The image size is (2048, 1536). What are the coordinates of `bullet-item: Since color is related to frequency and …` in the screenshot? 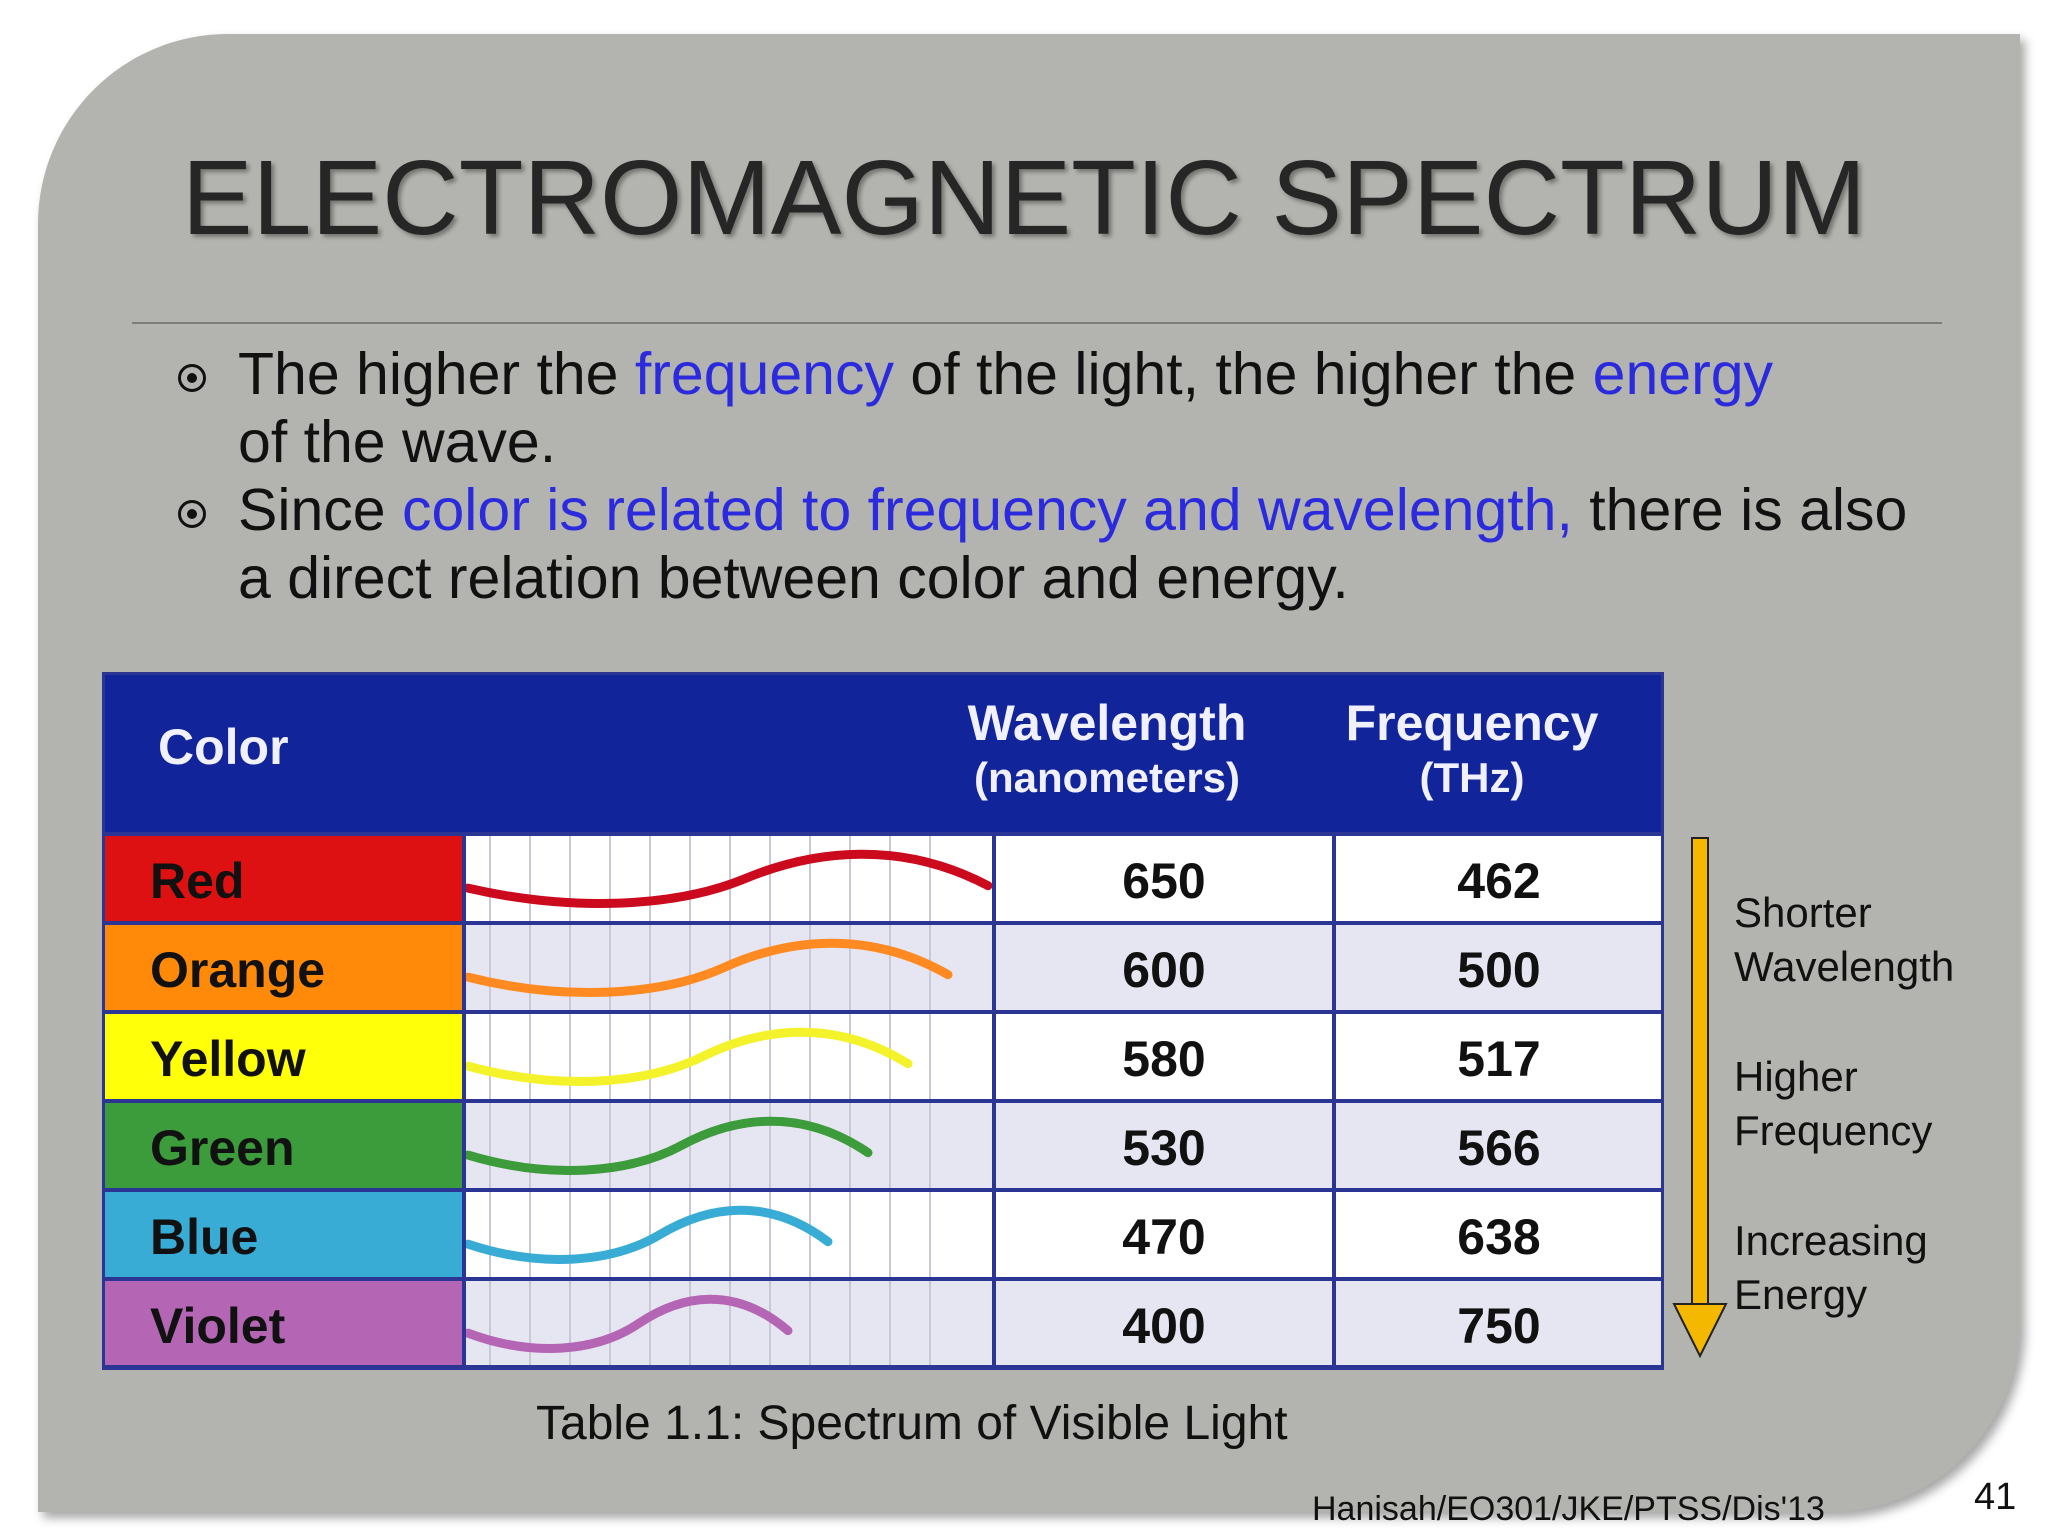 It's located at (1052, 544).